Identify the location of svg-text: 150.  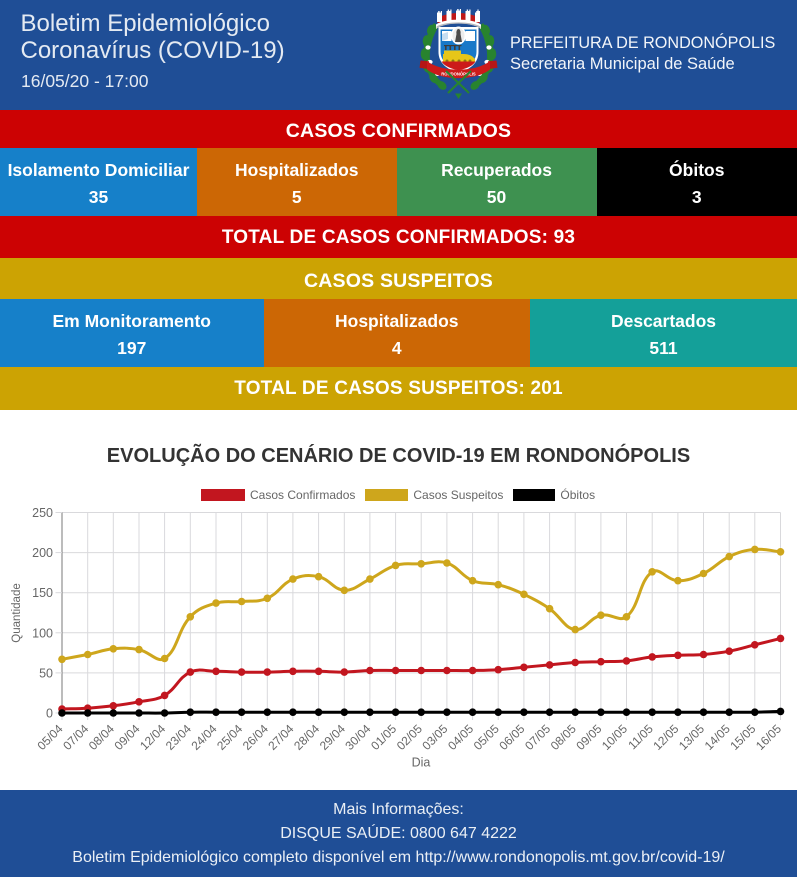
(42, 593).